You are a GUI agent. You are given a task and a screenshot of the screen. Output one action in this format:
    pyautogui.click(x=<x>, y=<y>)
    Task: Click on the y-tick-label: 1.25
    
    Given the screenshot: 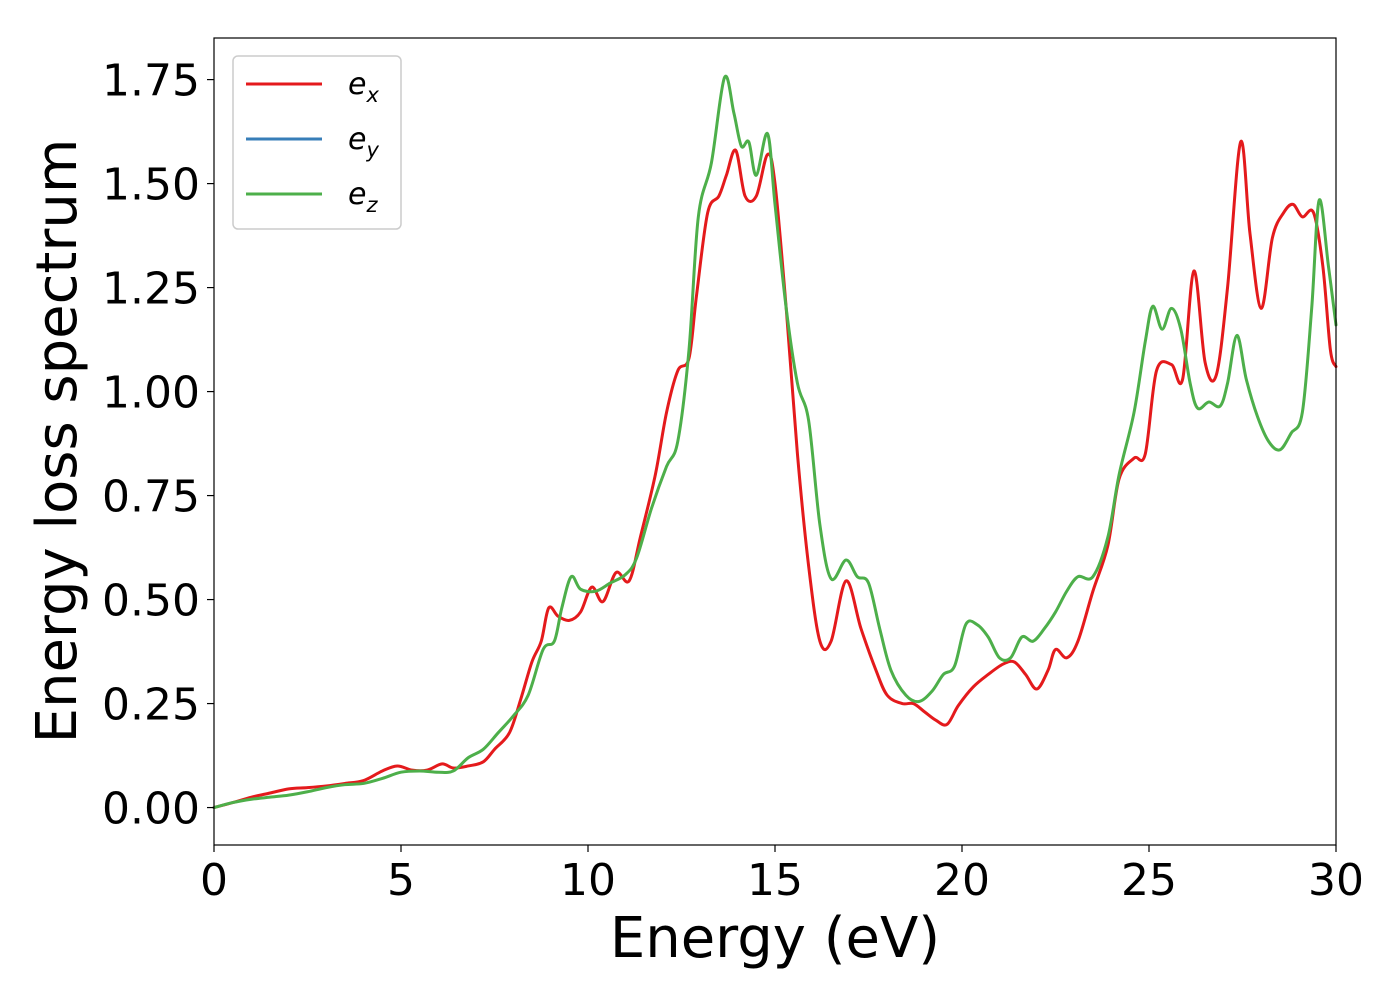 What is the action you would take?
    pyautogui.click(x=151, y=289)
    